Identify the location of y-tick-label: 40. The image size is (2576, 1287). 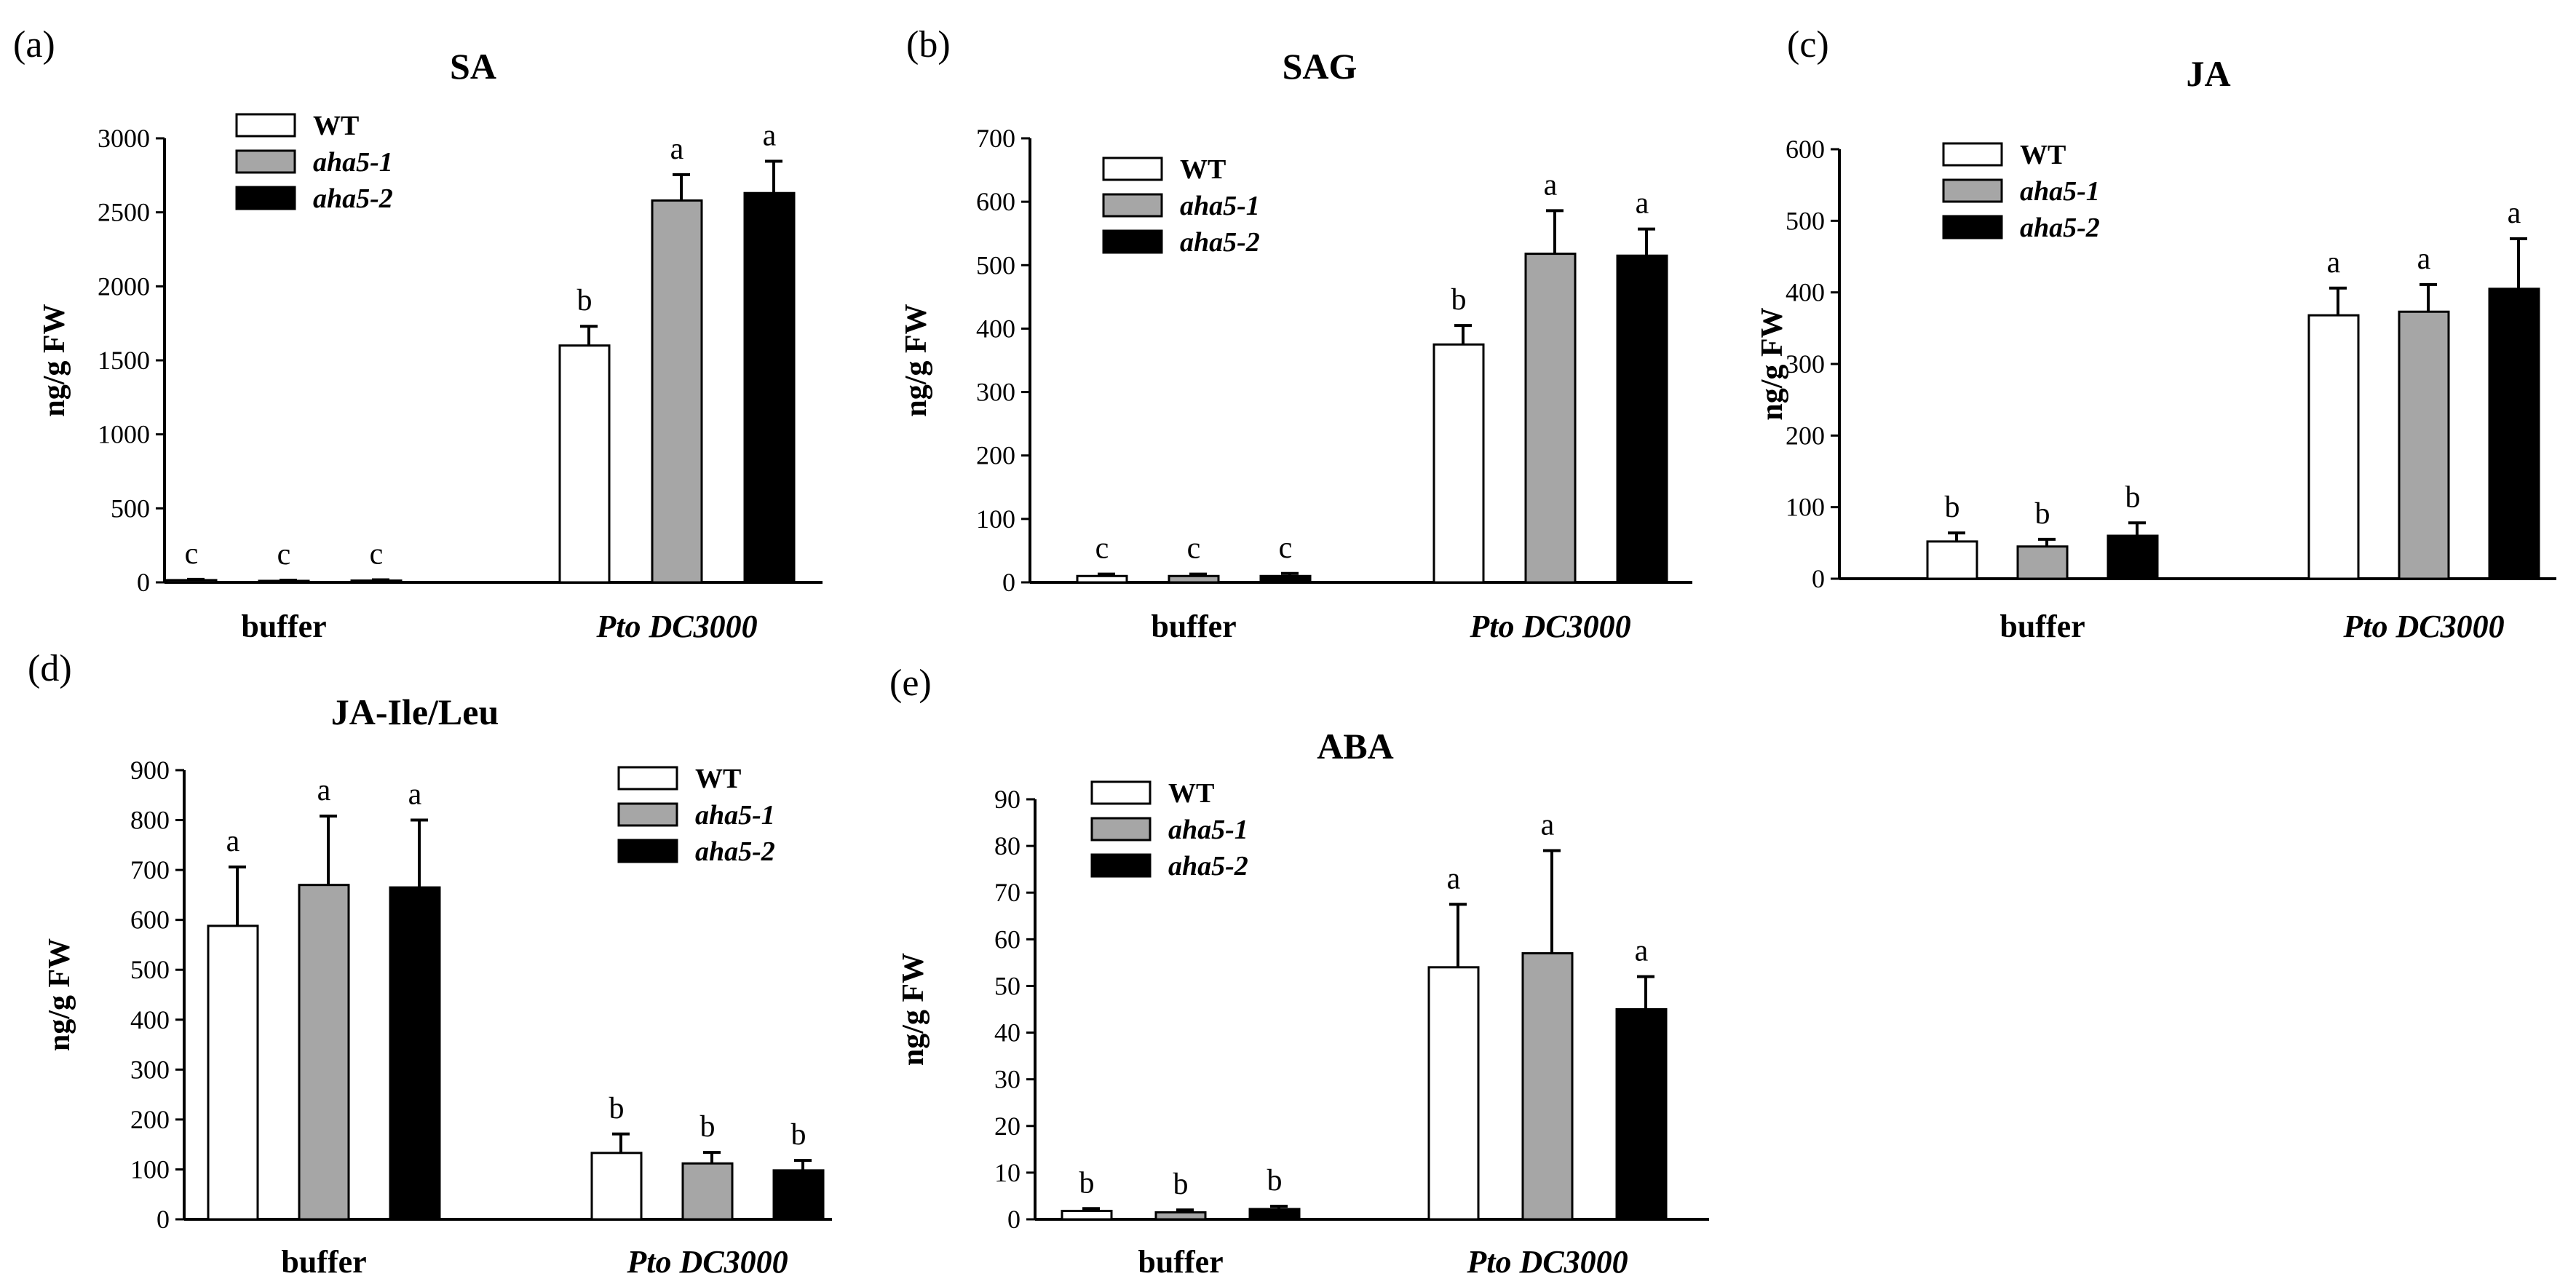
(1007, 1033).